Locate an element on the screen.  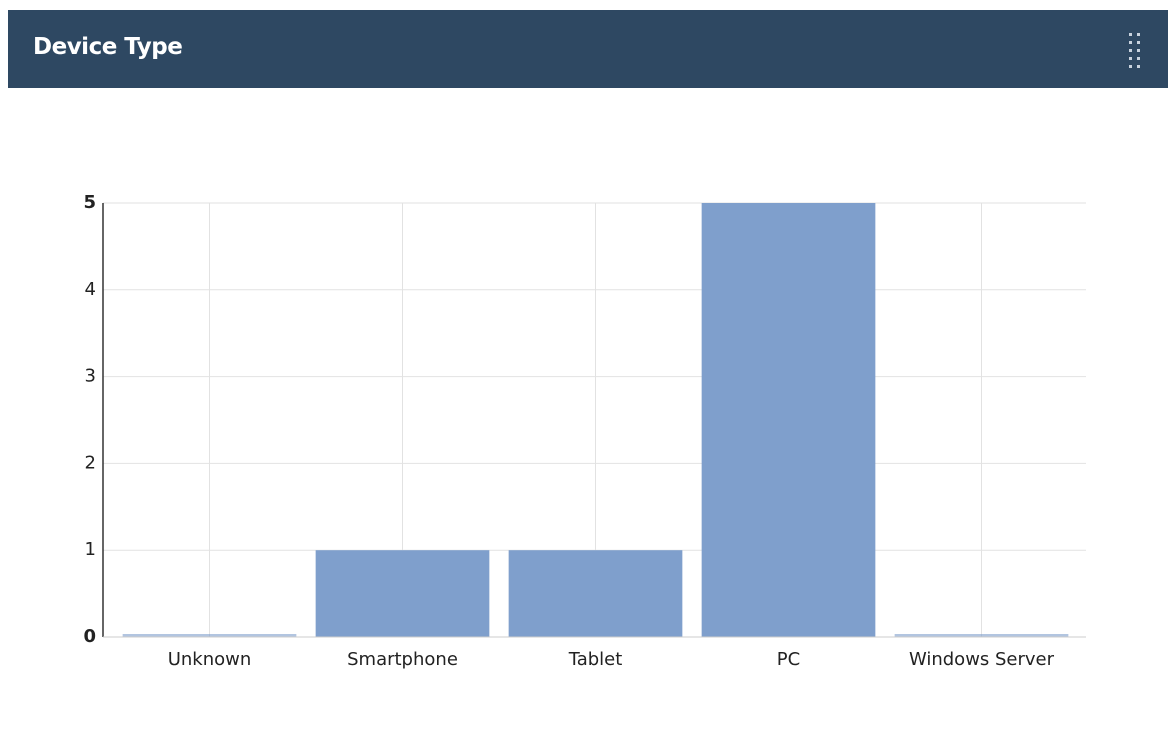
y-tick-label: 5 is located at coordinates (89, 202).